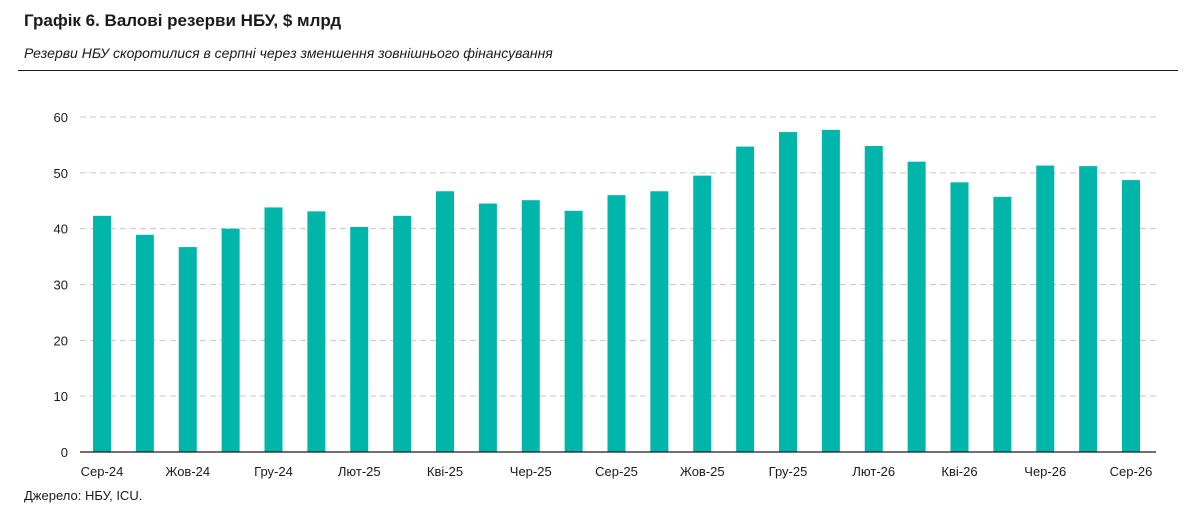  I want to click on x-tick-label: Сер-25, so click(616, 471).